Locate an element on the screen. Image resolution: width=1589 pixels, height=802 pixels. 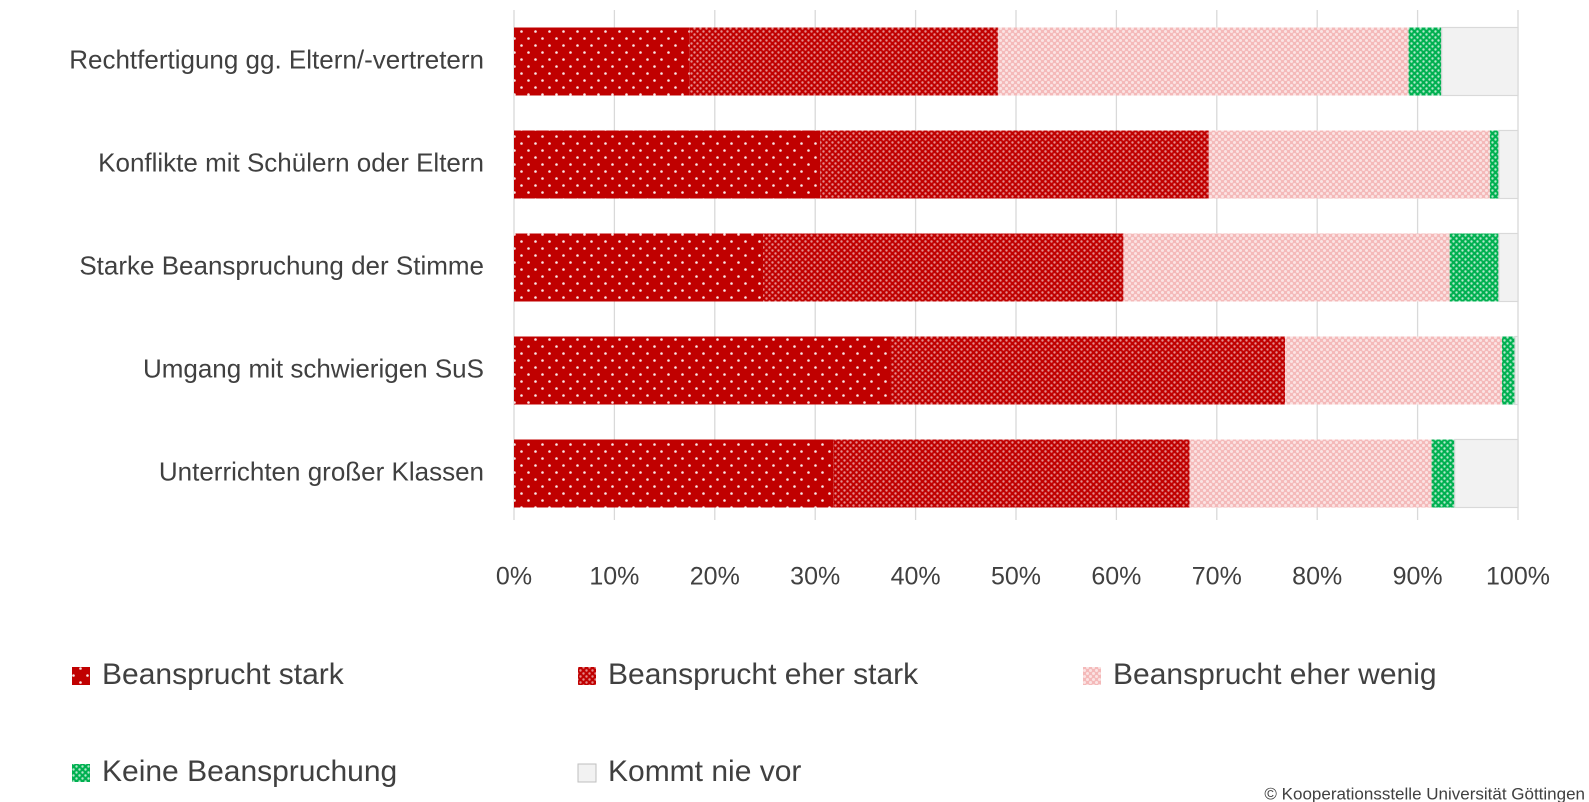
legend-item: Beansprucht eher wenig is located at coordinates (1260, 674).